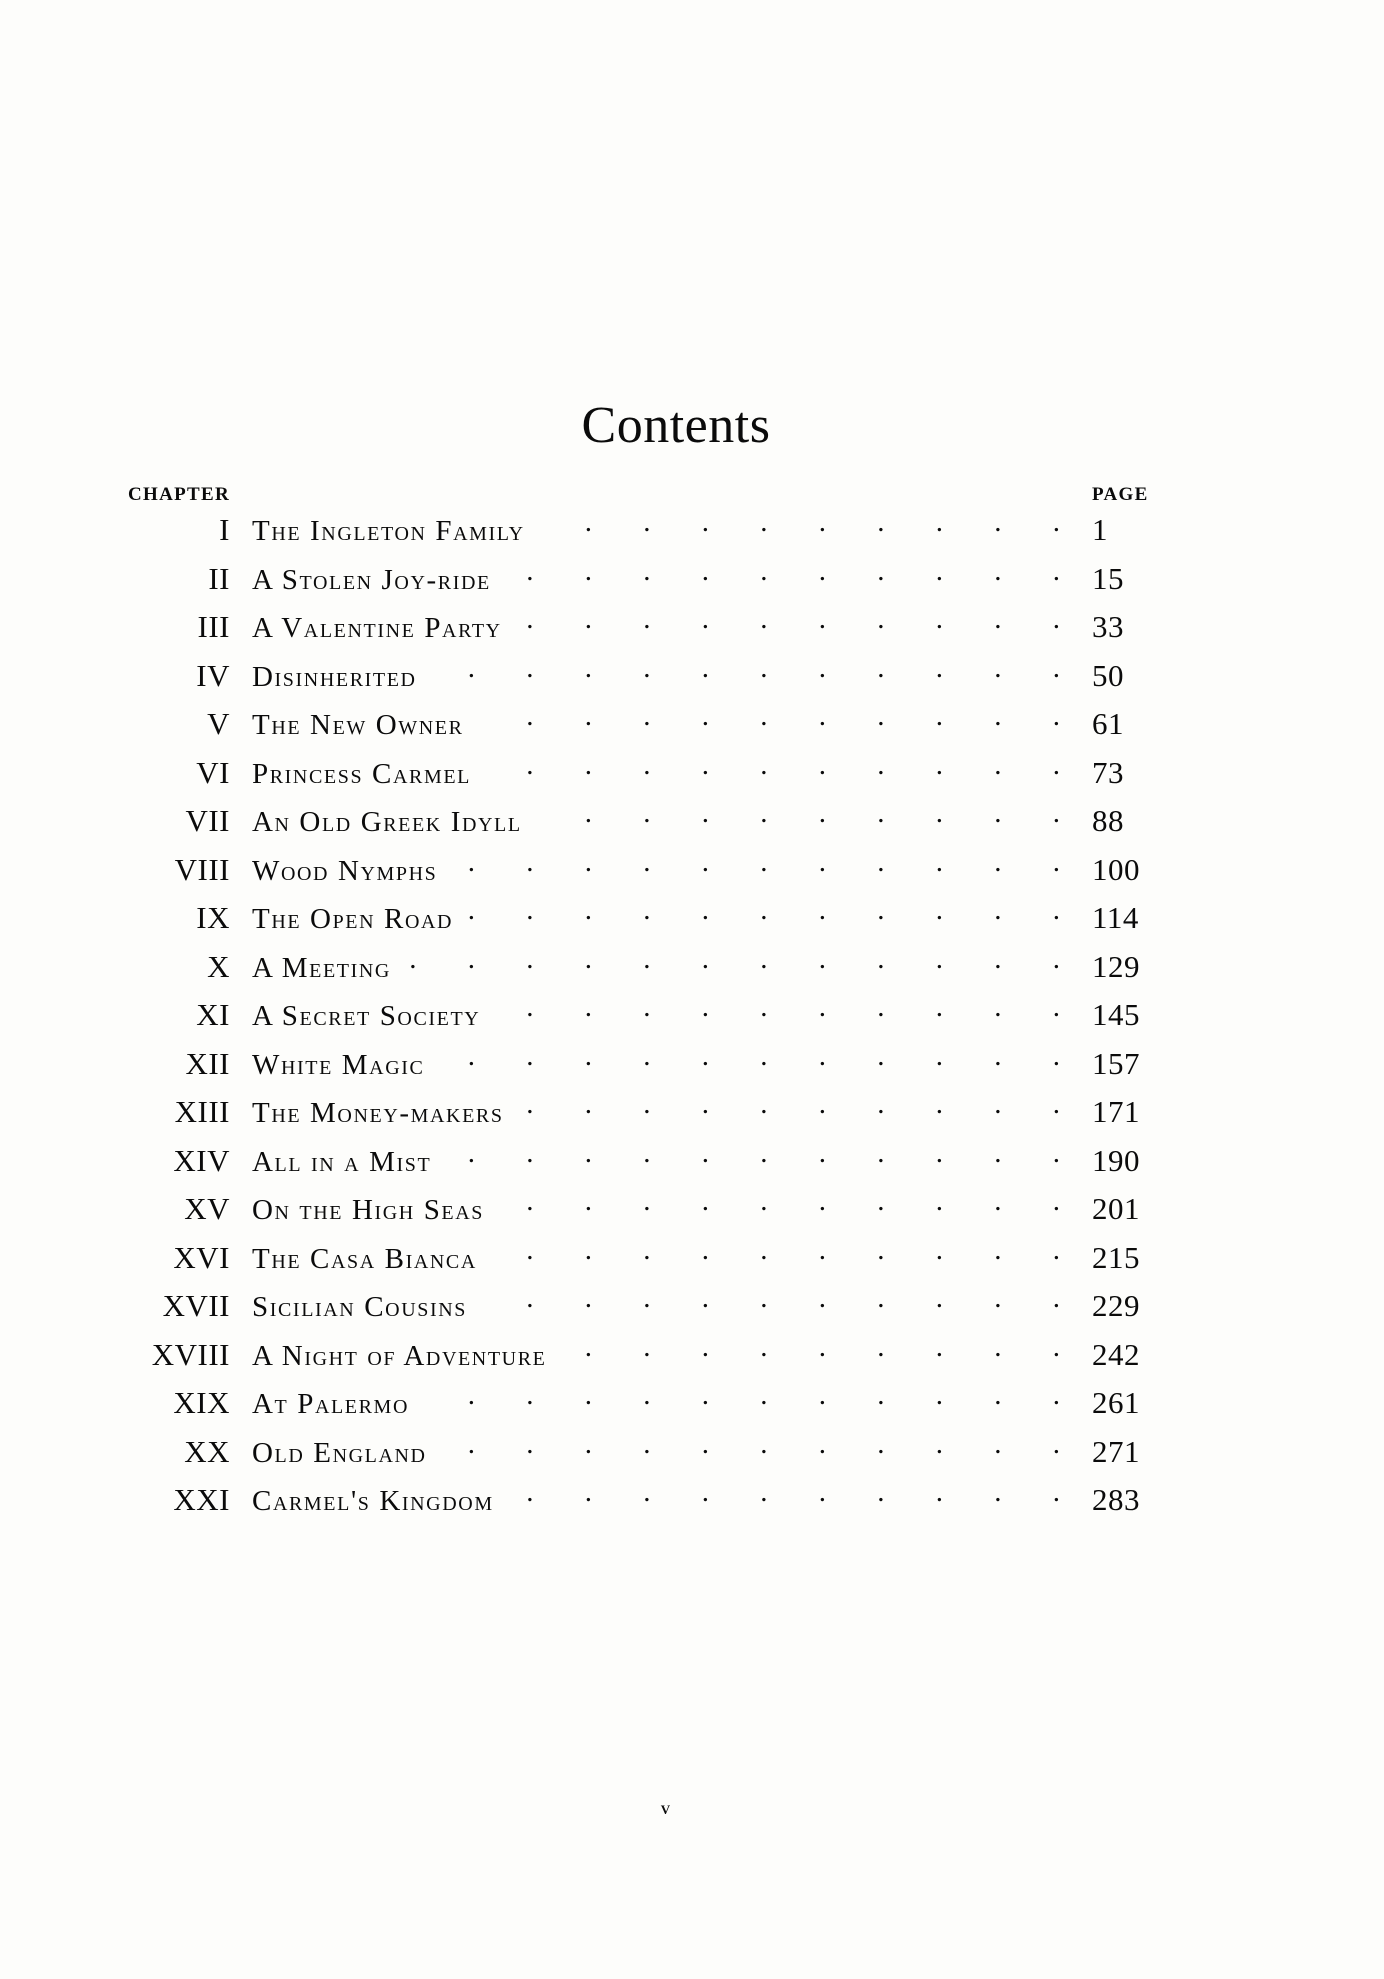 This screenshot has width=1384, height=1979. Describe the element at coordinates (1116, 1305) in the screenshot. I see `page-number: 229` at that location.